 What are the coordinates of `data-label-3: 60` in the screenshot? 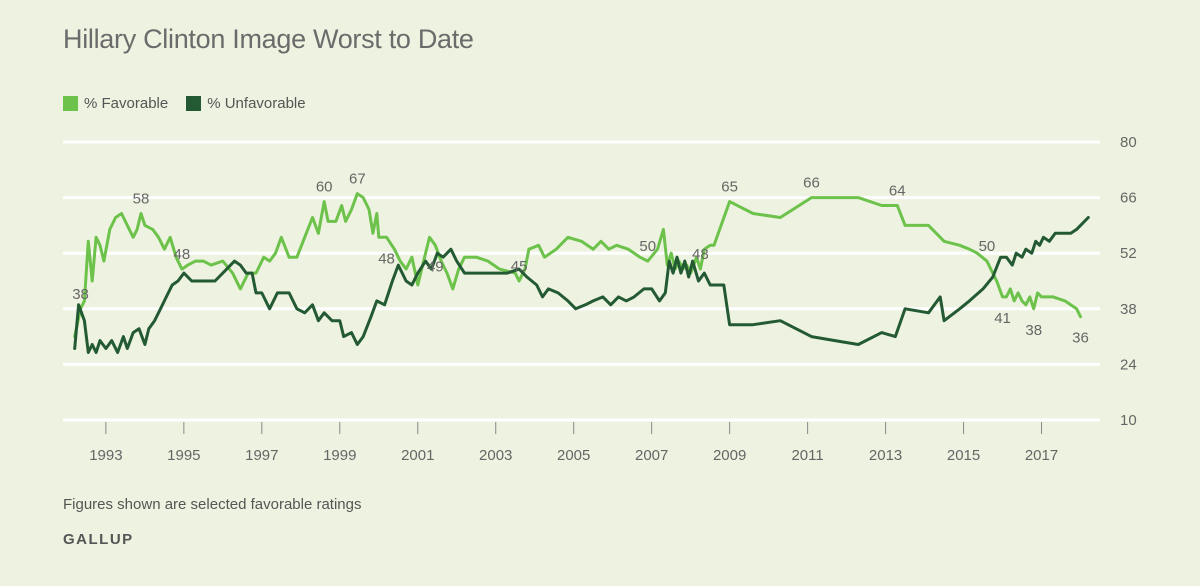 It's located at (324, 187).